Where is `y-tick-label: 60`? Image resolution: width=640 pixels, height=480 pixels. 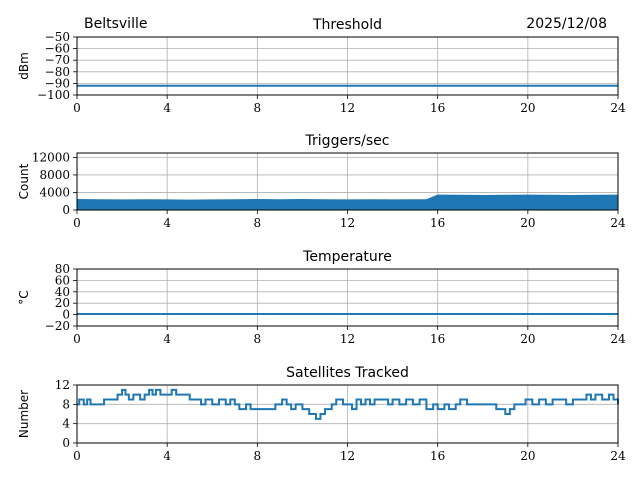
y-tick-label: 60 is located at coordinates (62, 280).